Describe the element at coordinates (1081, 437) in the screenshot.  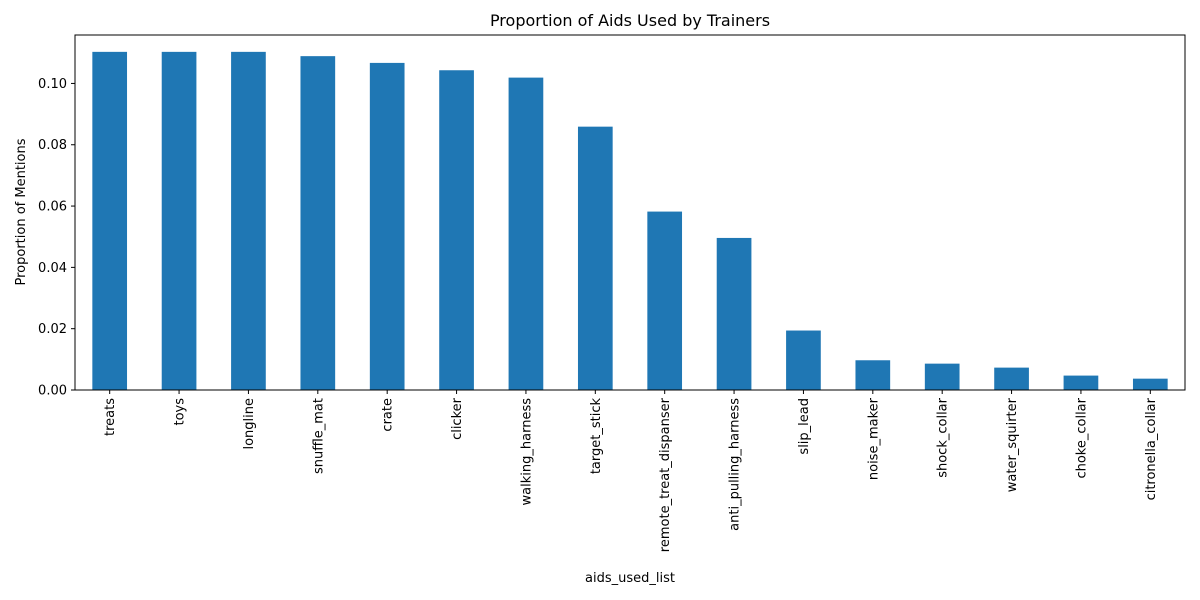
I see `x-tick-label: choke_collar` at that location.